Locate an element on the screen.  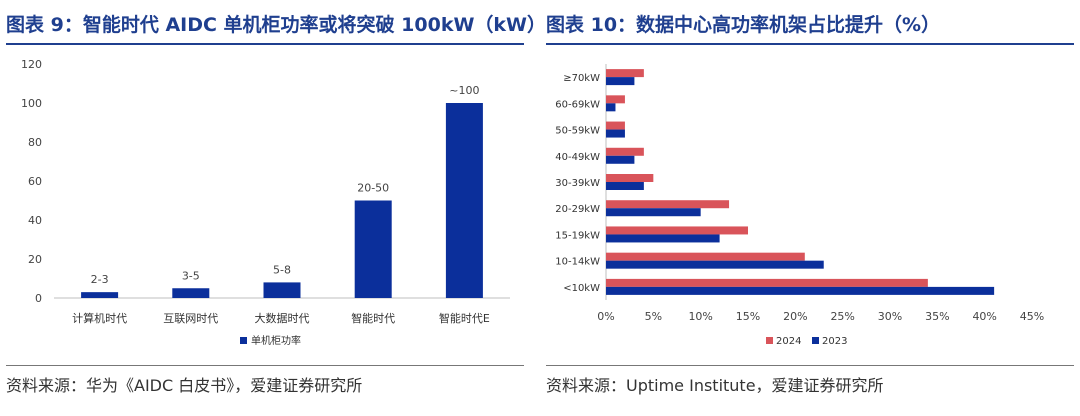
y-tick-label: ≥70kW is located at coordinates (581, 78).